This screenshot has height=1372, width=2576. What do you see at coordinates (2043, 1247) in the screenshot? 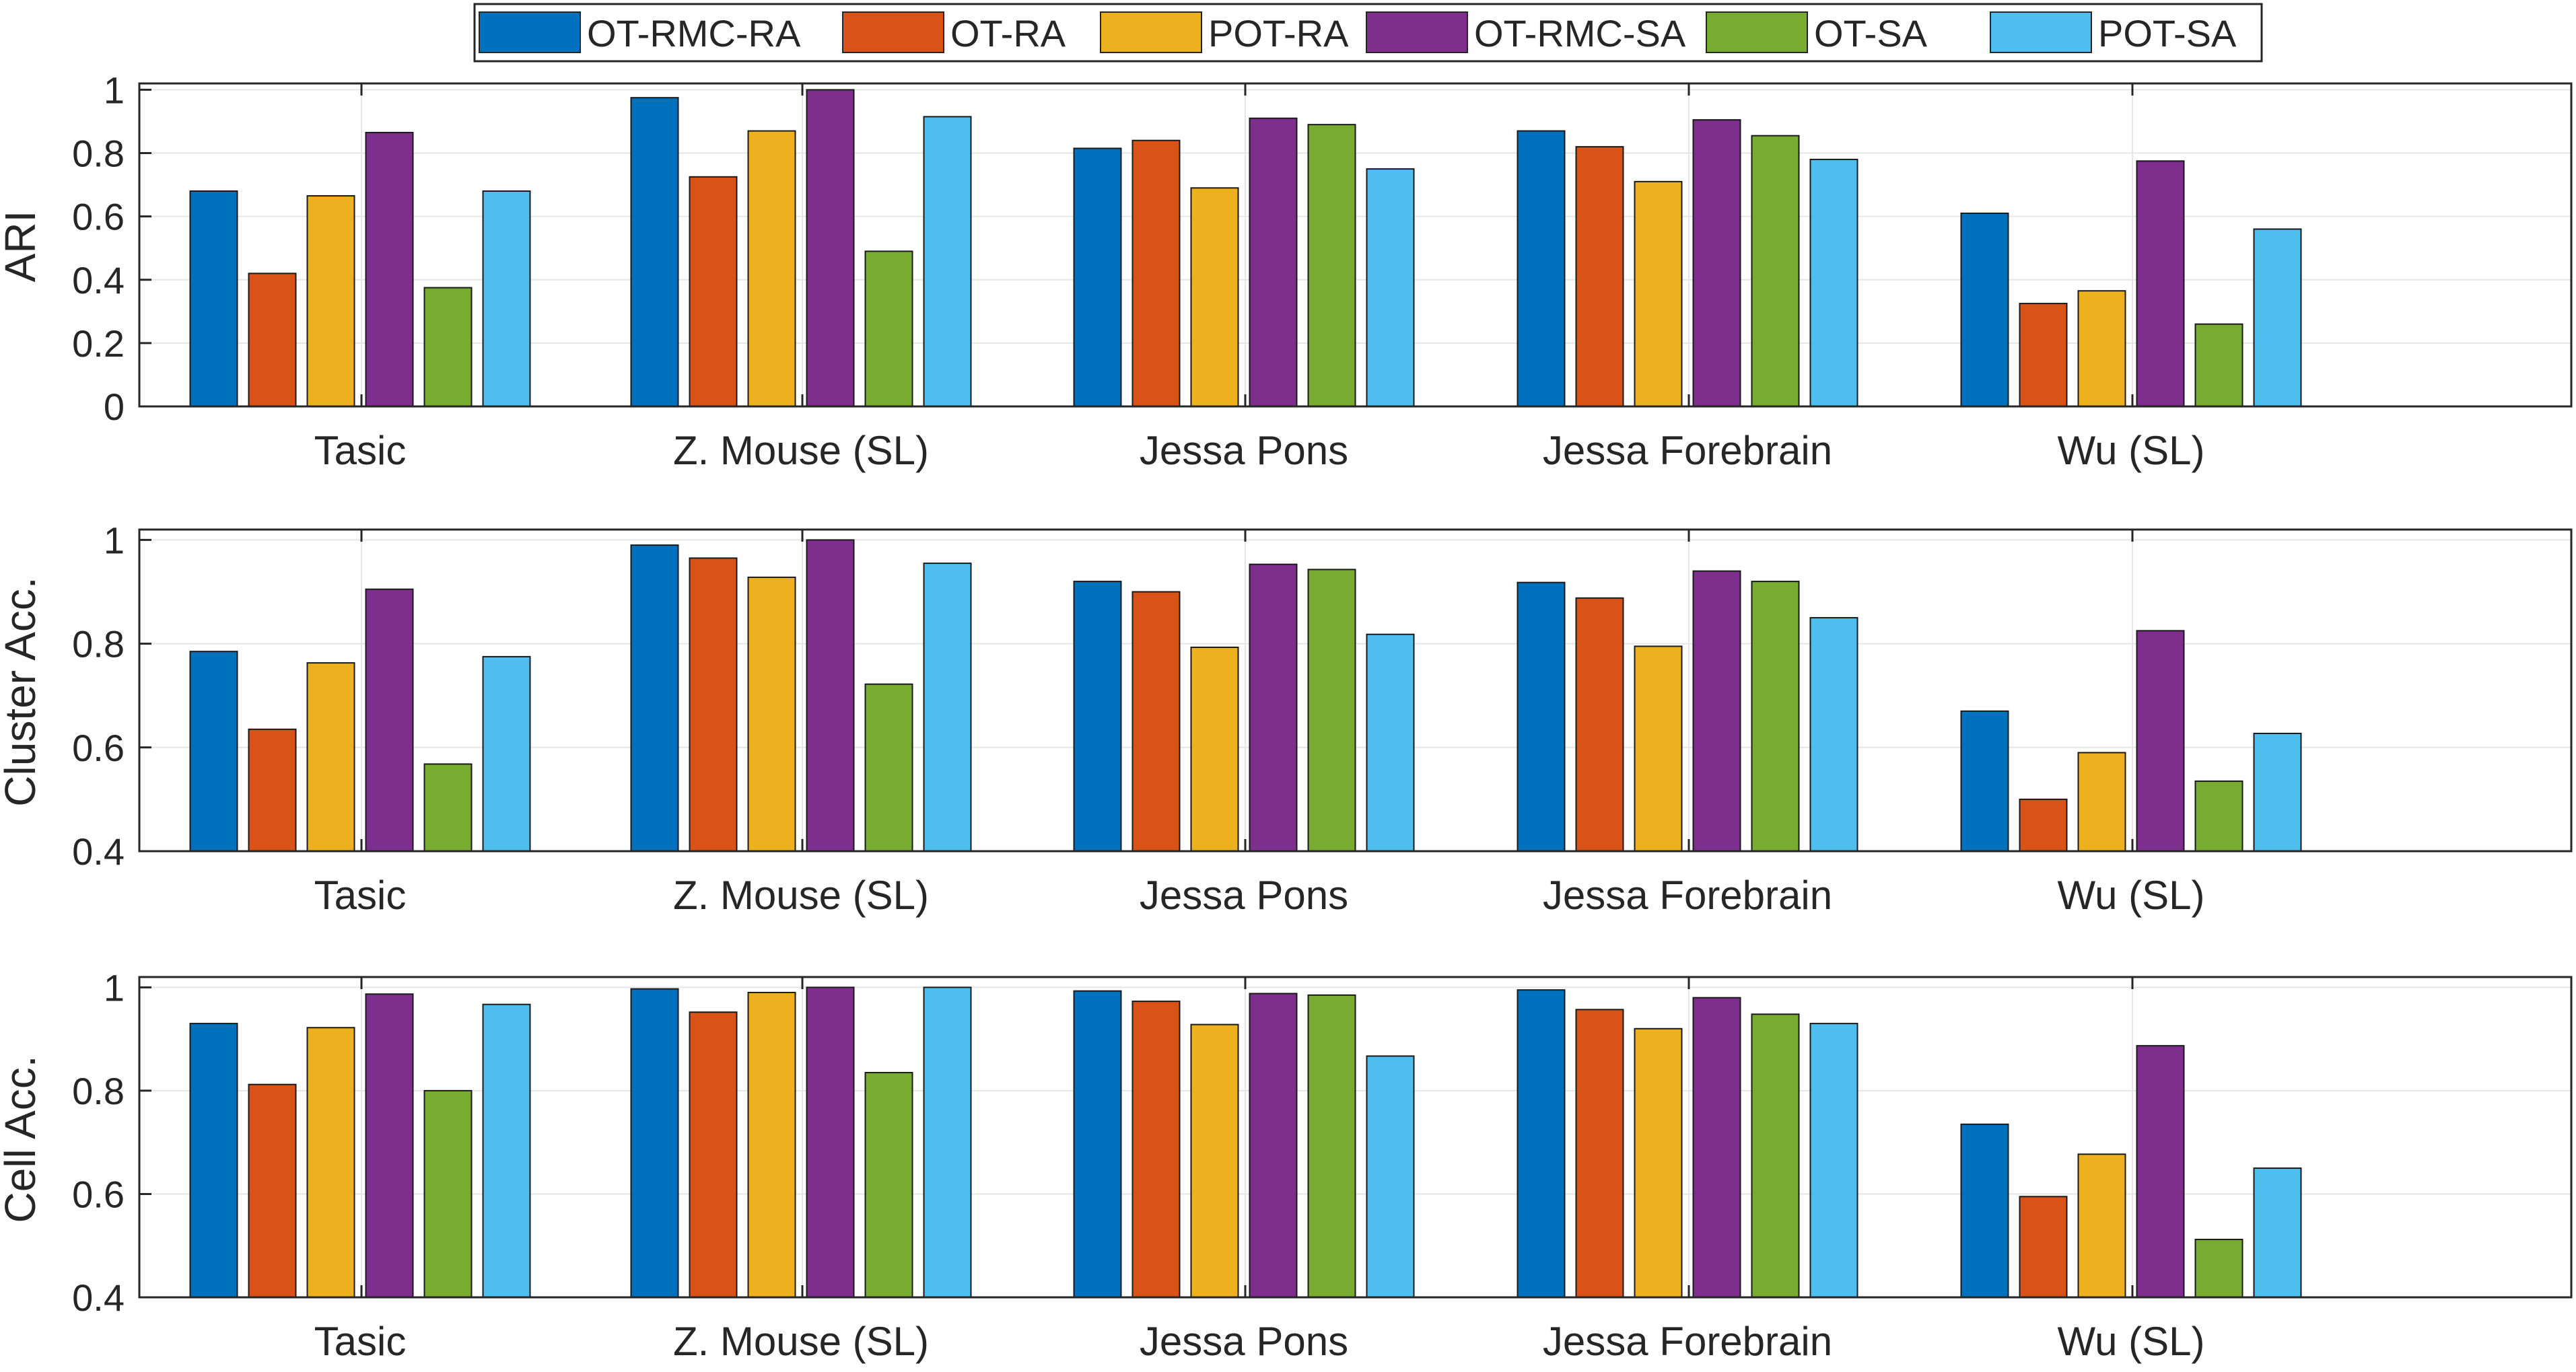
I see `cell-acc-bar-ot-ra-wu-sl` at bounding box center [2043, 1247].